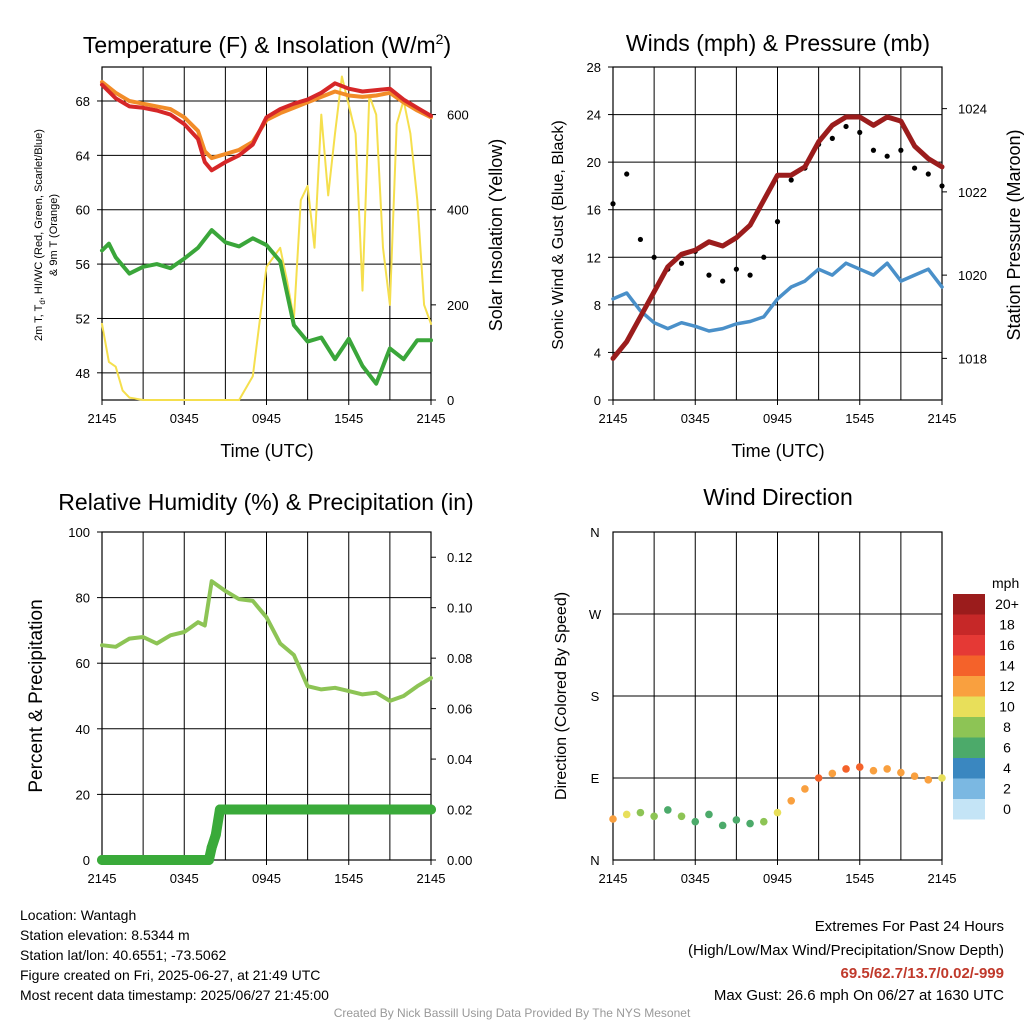 This screenshot has height=1024, width=1024. What do you see at coordinates (459, 810) in the screenshot?
I see `rh-y2tick-label: 0.02` at bounding box center [459, 810].